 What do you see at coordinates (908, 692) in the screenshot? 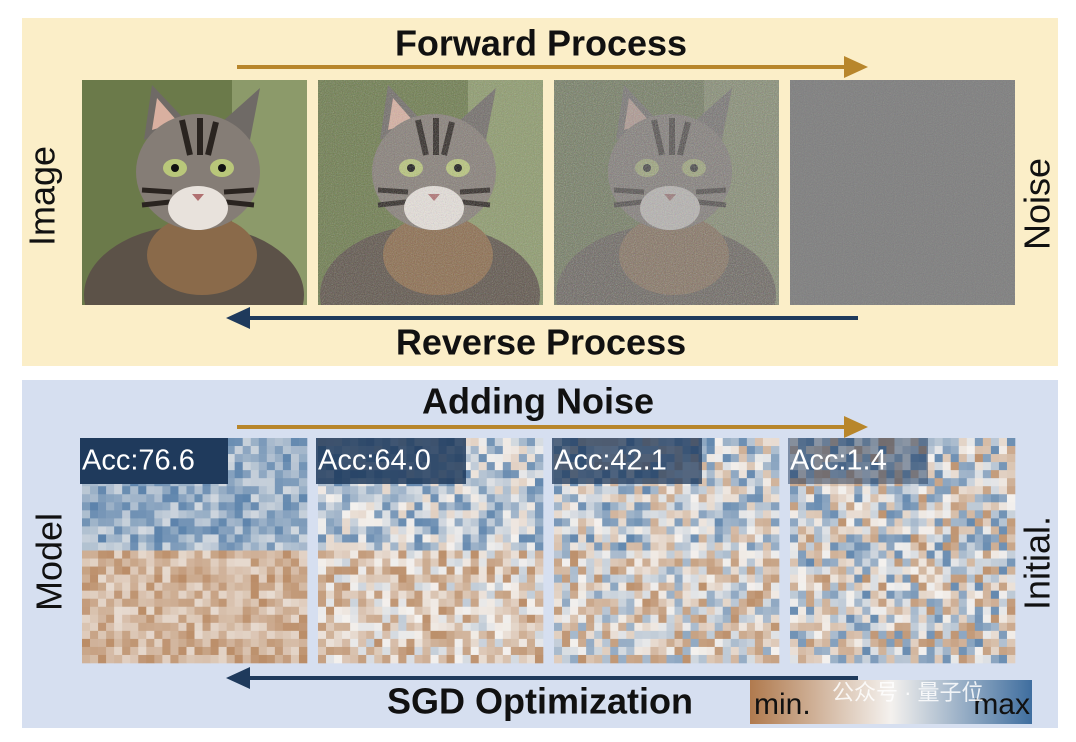
I see `watermark: 公众号 · 量子位` at bounding box center [908, 692].